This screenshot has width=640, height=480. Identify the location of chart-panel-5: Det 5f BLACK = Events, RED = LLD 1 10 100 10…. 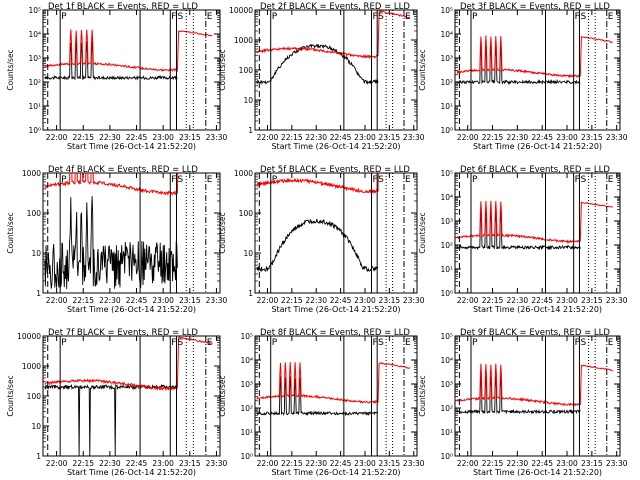
(321, 239).